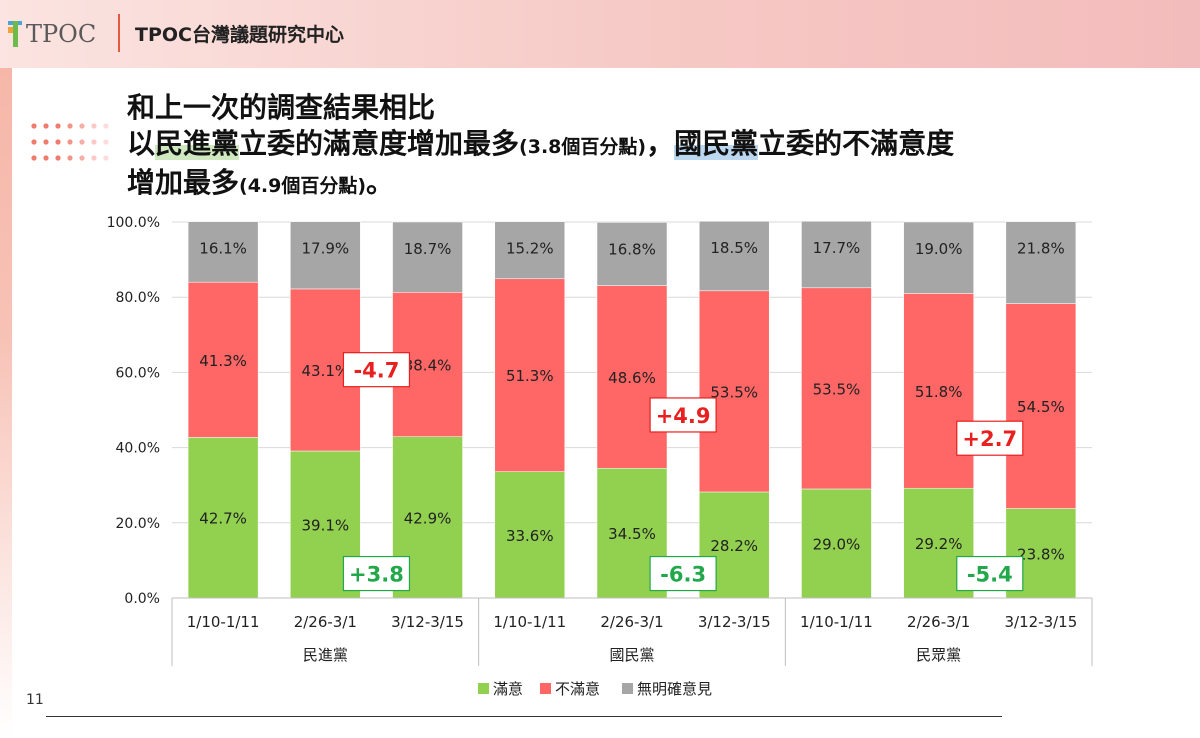 The height and width of the screenshot is (738, 1200). I want to click on data-label: 16.1%, so click(223, 249).